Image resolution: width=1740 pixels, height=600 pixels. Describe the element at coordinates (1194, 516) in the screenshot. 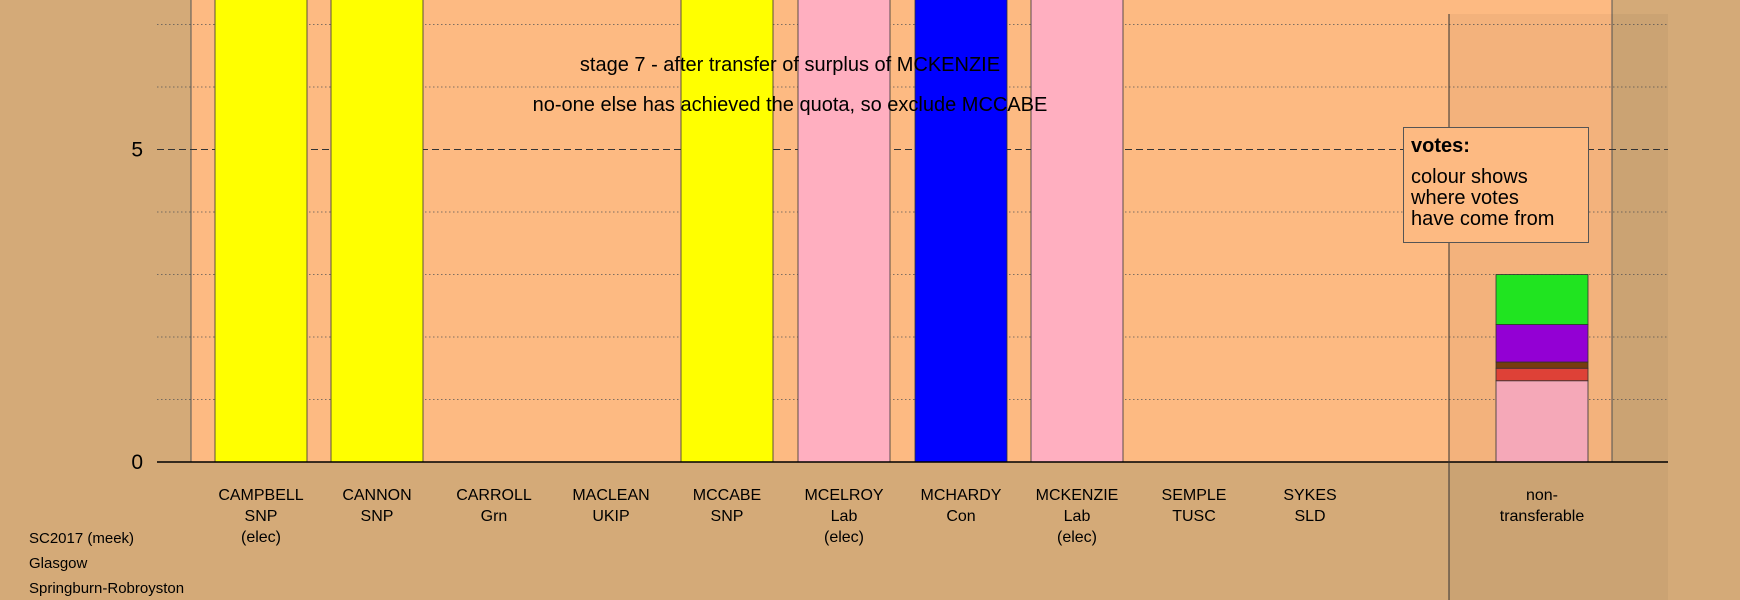

I see `category-label: TUSC` at that location.